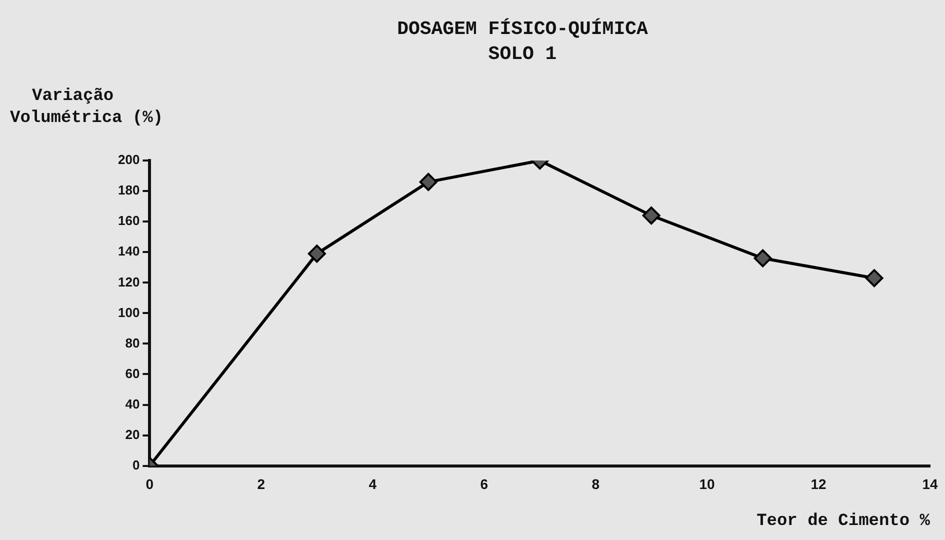 The width and height of the screenshot is (945, 540). What do you see at coordinates (132, 434) in the screenshot?
I see `y-tick-label: 20` at bounding box center [132, 434].